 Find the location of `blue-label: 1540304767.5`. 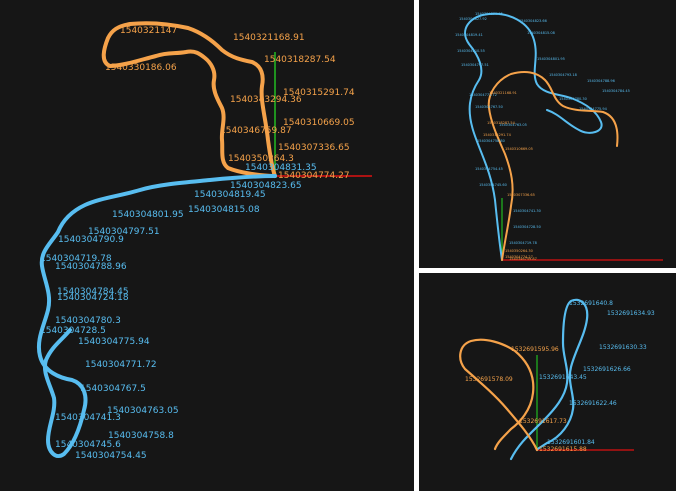

blue-label: 1540304767.5 is located at coordinates (113, 389).